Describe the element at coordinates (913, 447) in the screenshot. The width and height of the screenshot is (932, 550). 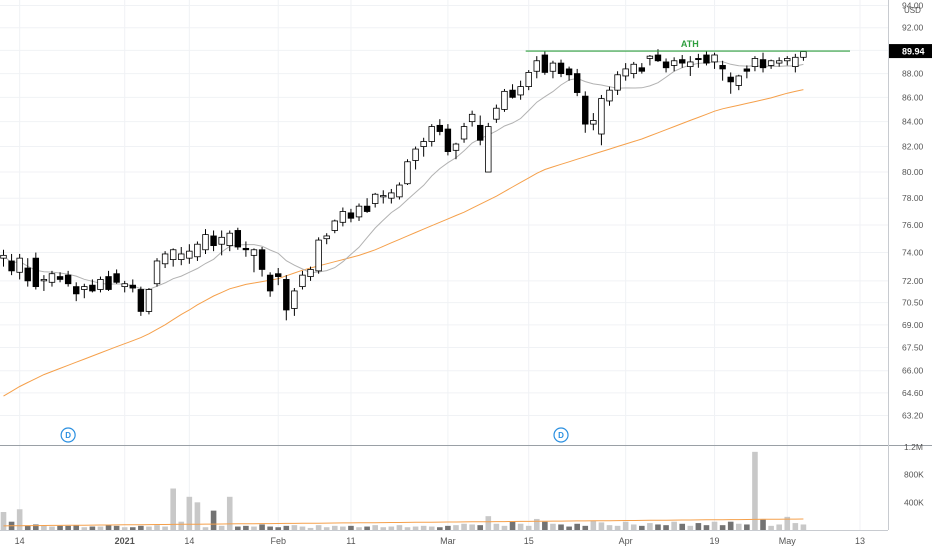
I see `volume-tick-label: 1.2M` at that location.